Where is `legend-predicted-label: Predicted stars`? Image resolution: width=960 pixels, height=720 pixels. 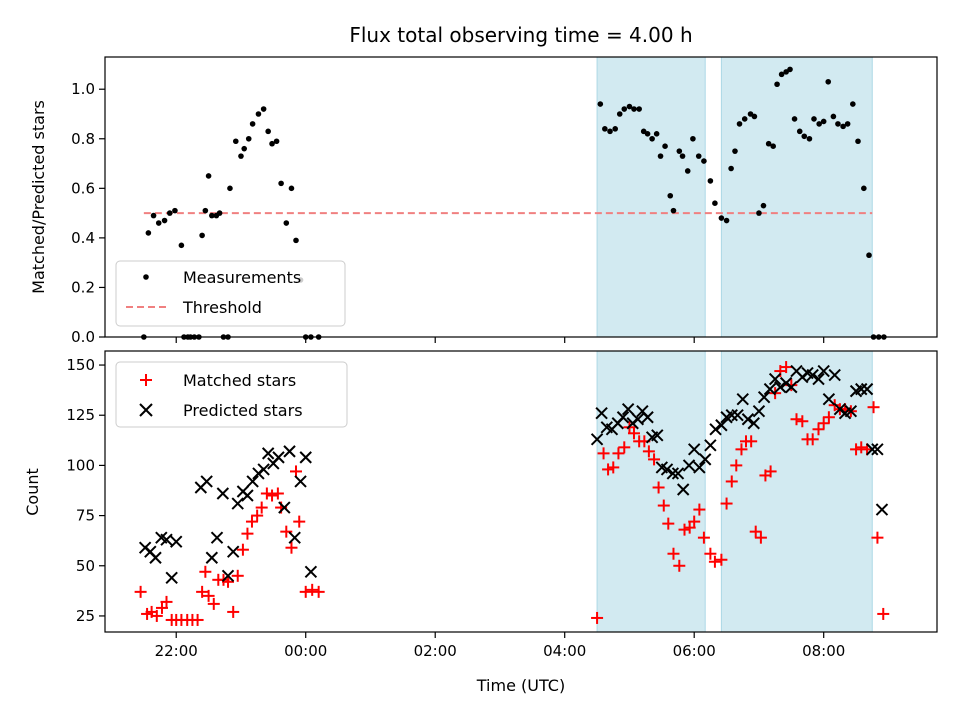
legend-predicted-label: Predicted stars is located at coordinates (243, 410).